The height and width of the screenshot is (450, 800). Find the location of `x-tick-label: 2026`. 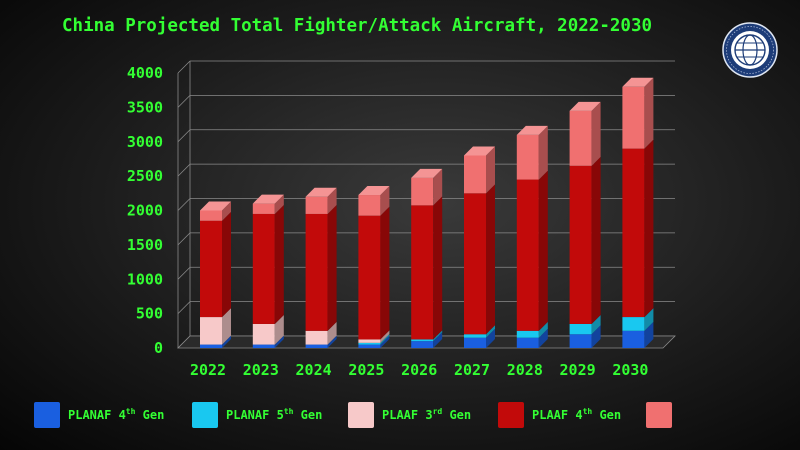

x-tick-label: 2026 is located at coordinates (419, 370).